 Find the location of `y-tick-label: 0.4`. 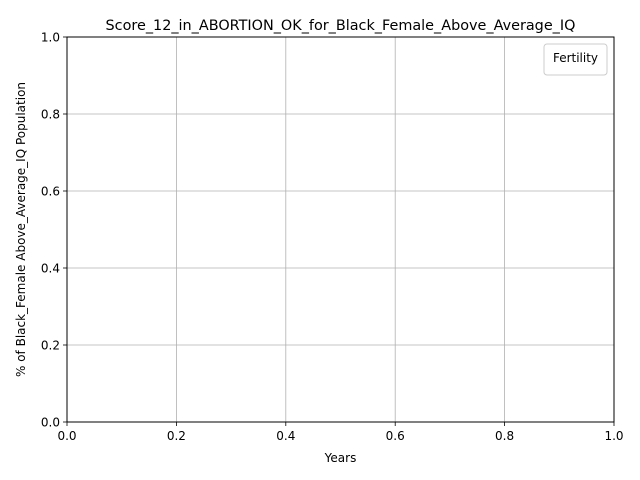

y-tick-label: 0.4 is located at coordinates (50, 269).